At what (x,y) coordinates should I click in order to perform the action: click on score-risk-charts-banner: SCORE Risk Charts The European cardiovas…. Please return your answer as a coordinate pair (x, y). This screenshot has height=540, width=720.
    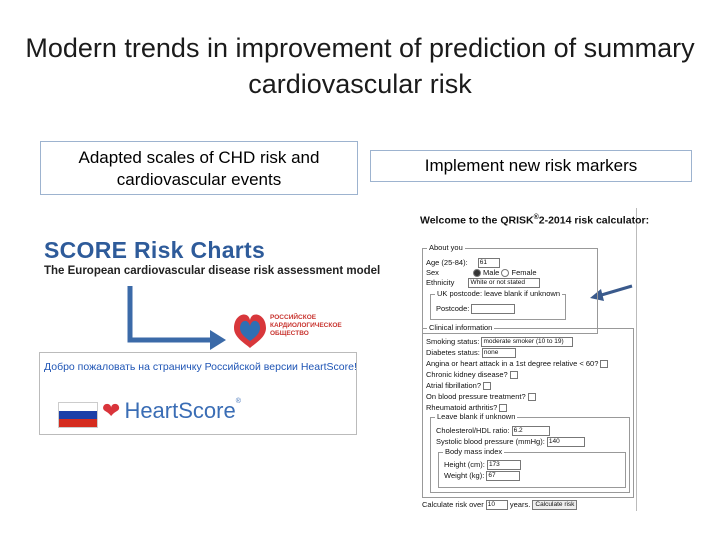
    Looking at the image, I should click on (212, 257).